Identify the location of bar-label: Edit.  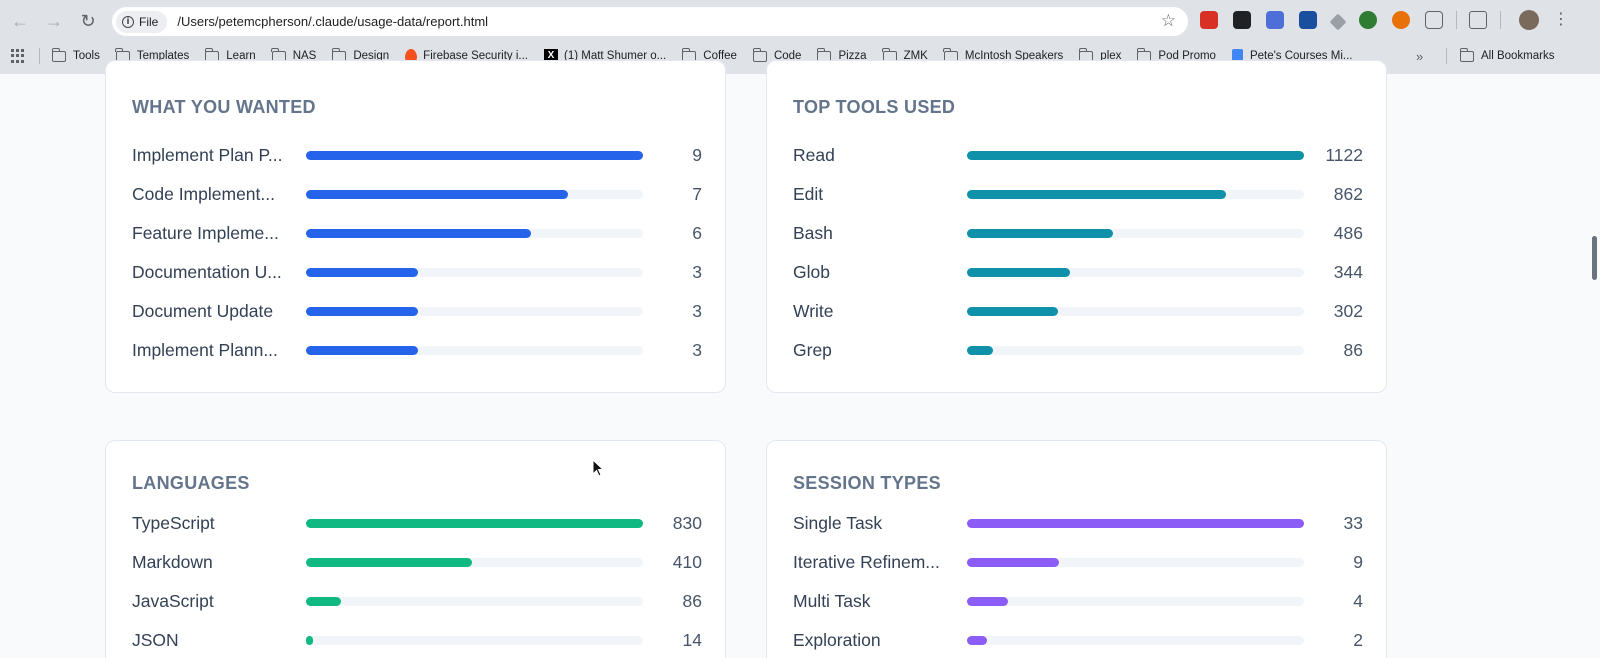
(808, 194).